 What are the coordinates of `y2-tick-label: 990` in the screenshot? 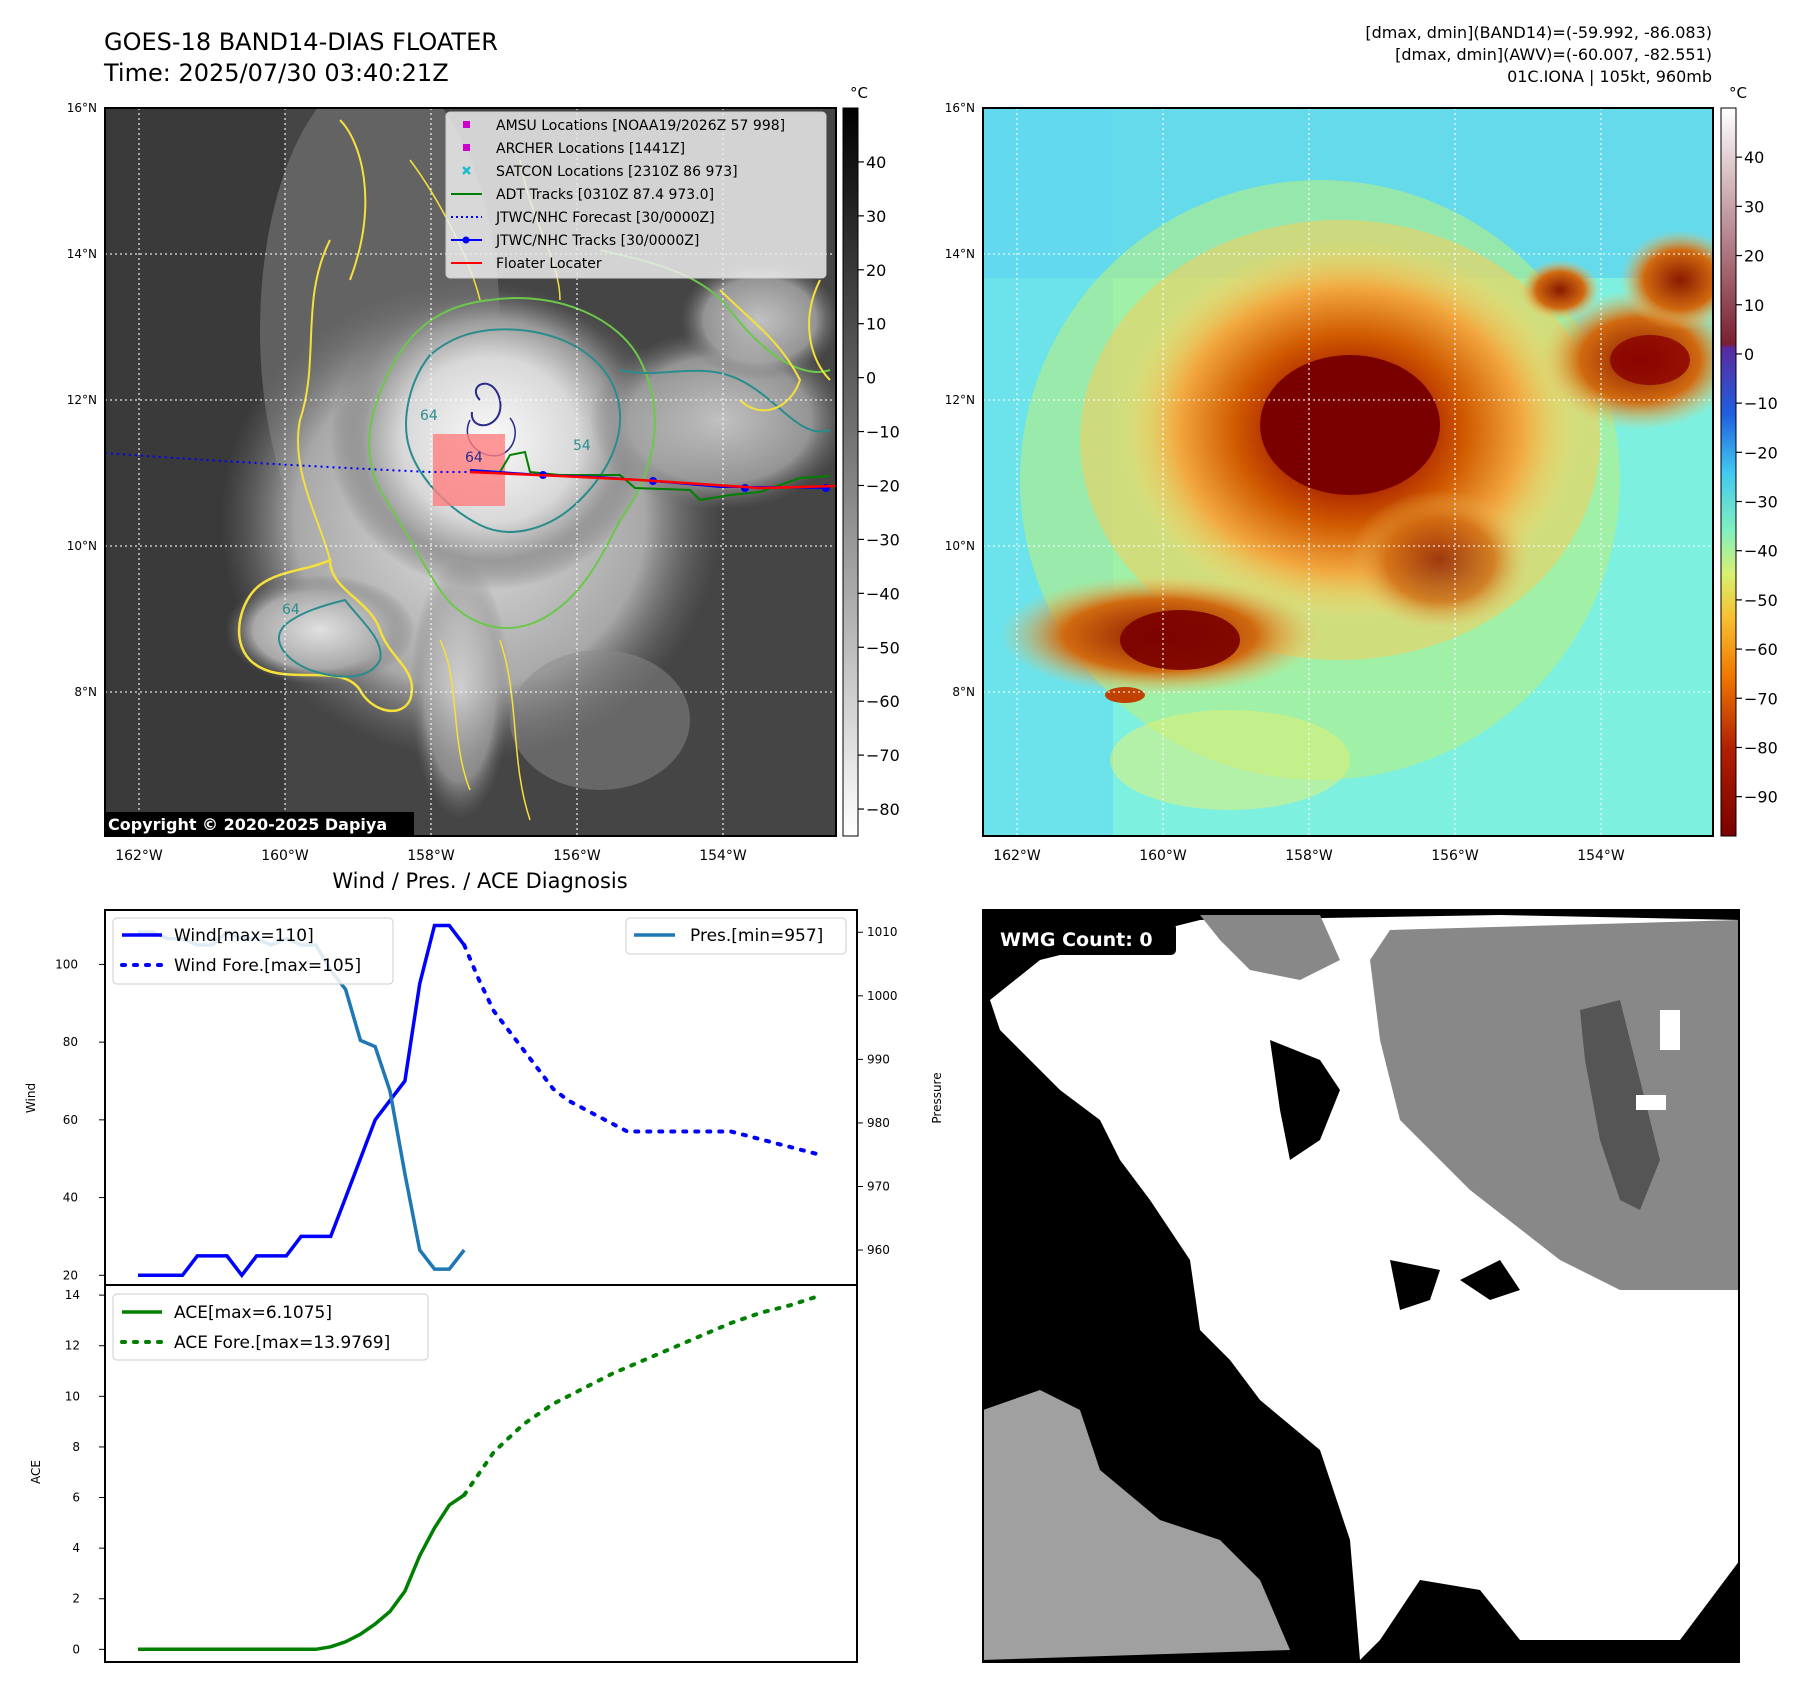 It's located at (878, 1059).